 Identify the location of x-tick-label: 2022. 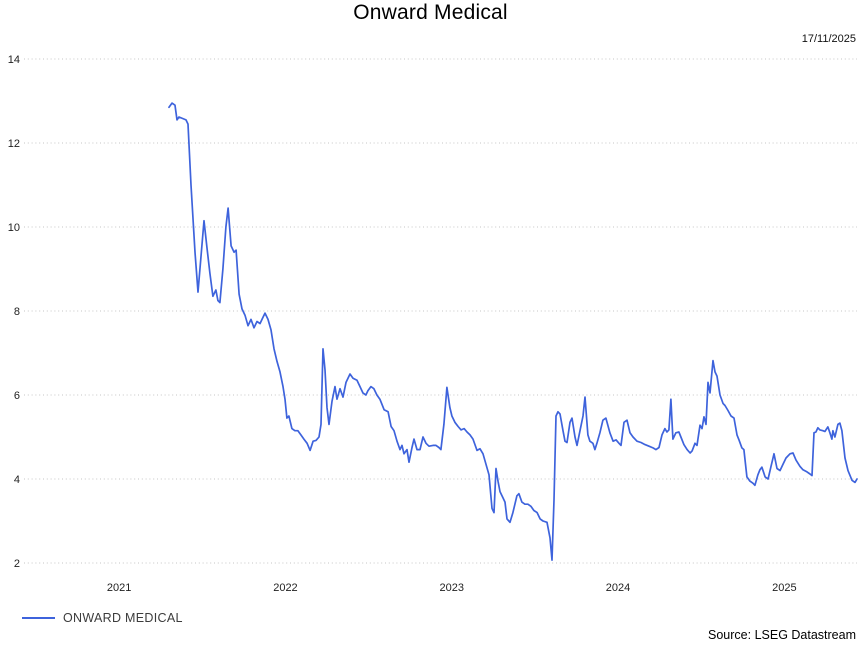
(285, 588).